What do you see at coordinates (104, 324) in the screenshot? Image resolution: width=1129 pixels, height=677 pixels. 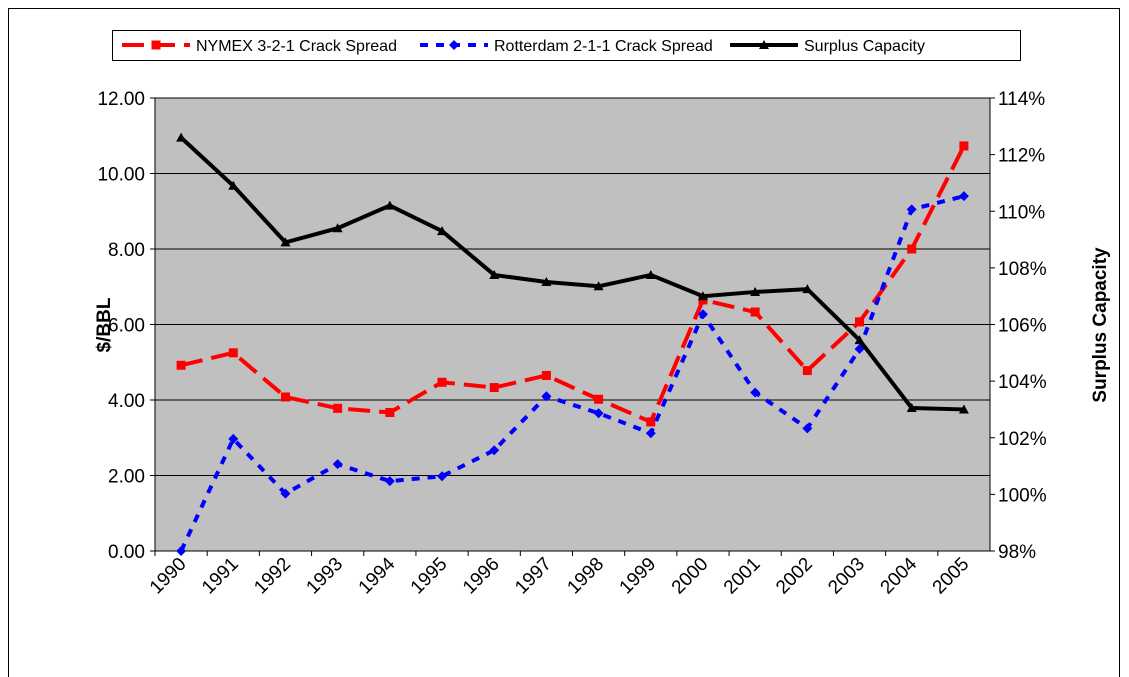 I see `y-axis-label: $/BBL` at bounding box center [104, 324].